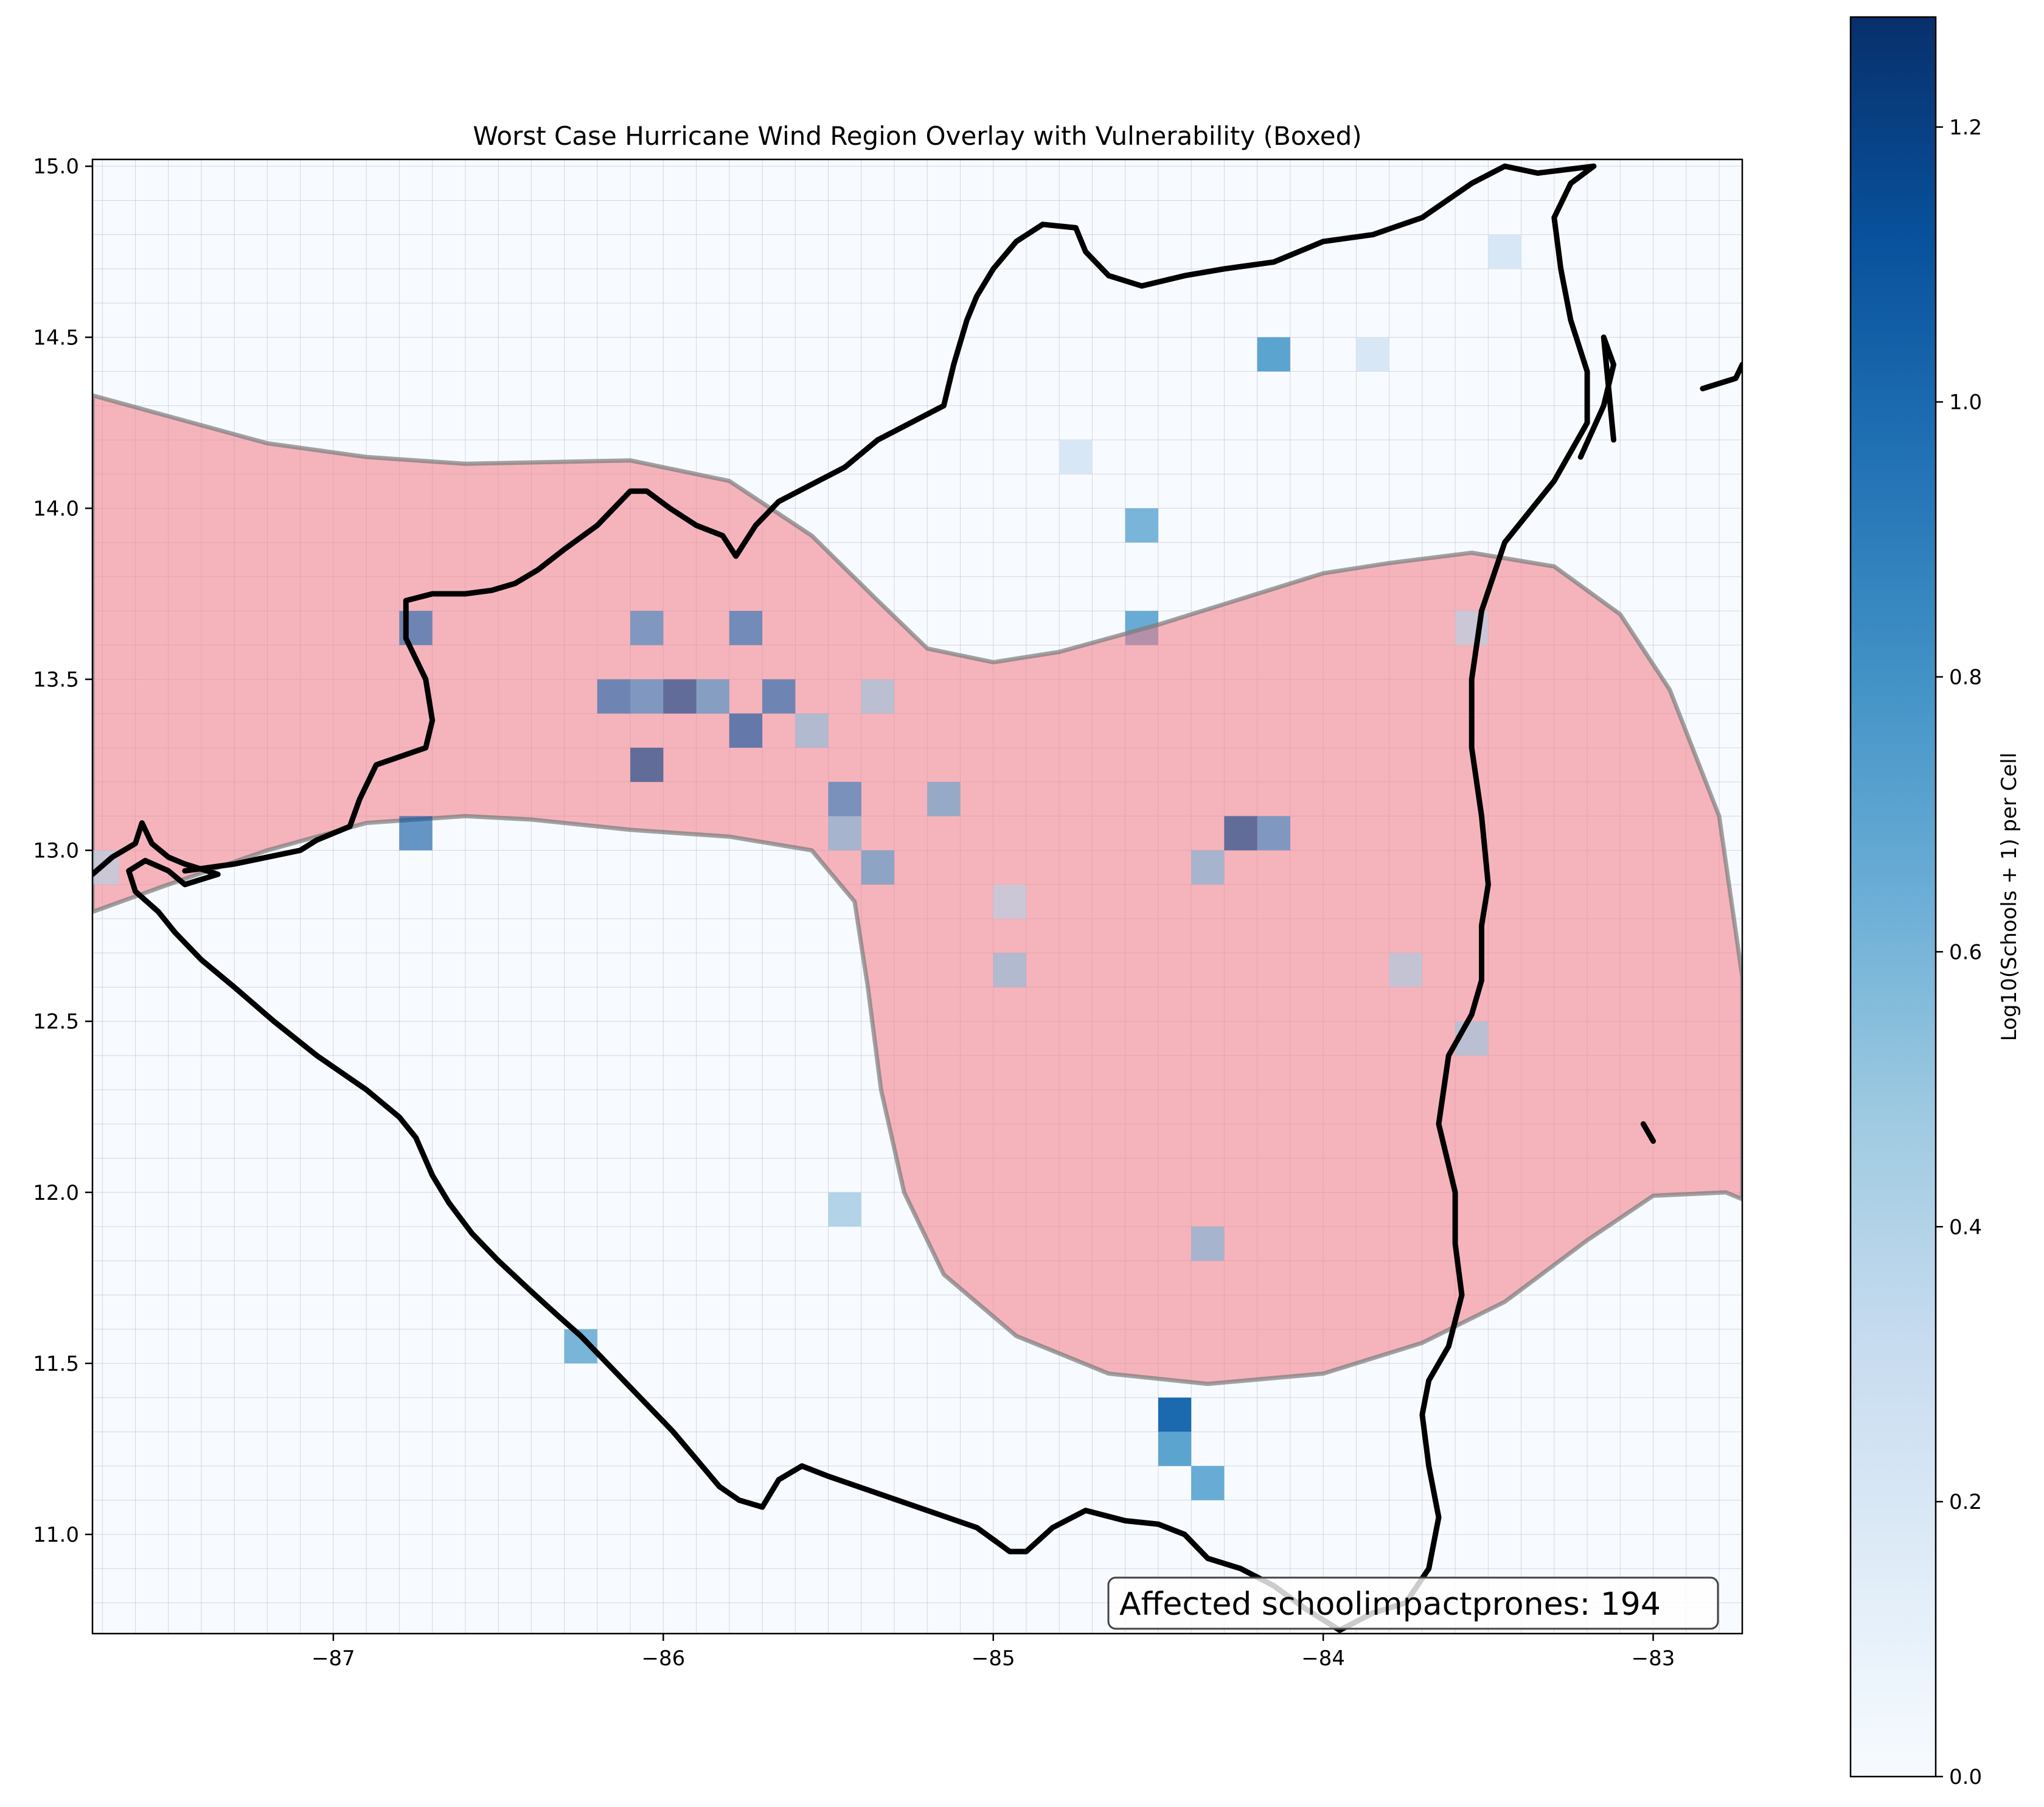  Describe the element at coordinates (56, 851) in the screenshot. I see `y-tick-label: 13.0` at that location.